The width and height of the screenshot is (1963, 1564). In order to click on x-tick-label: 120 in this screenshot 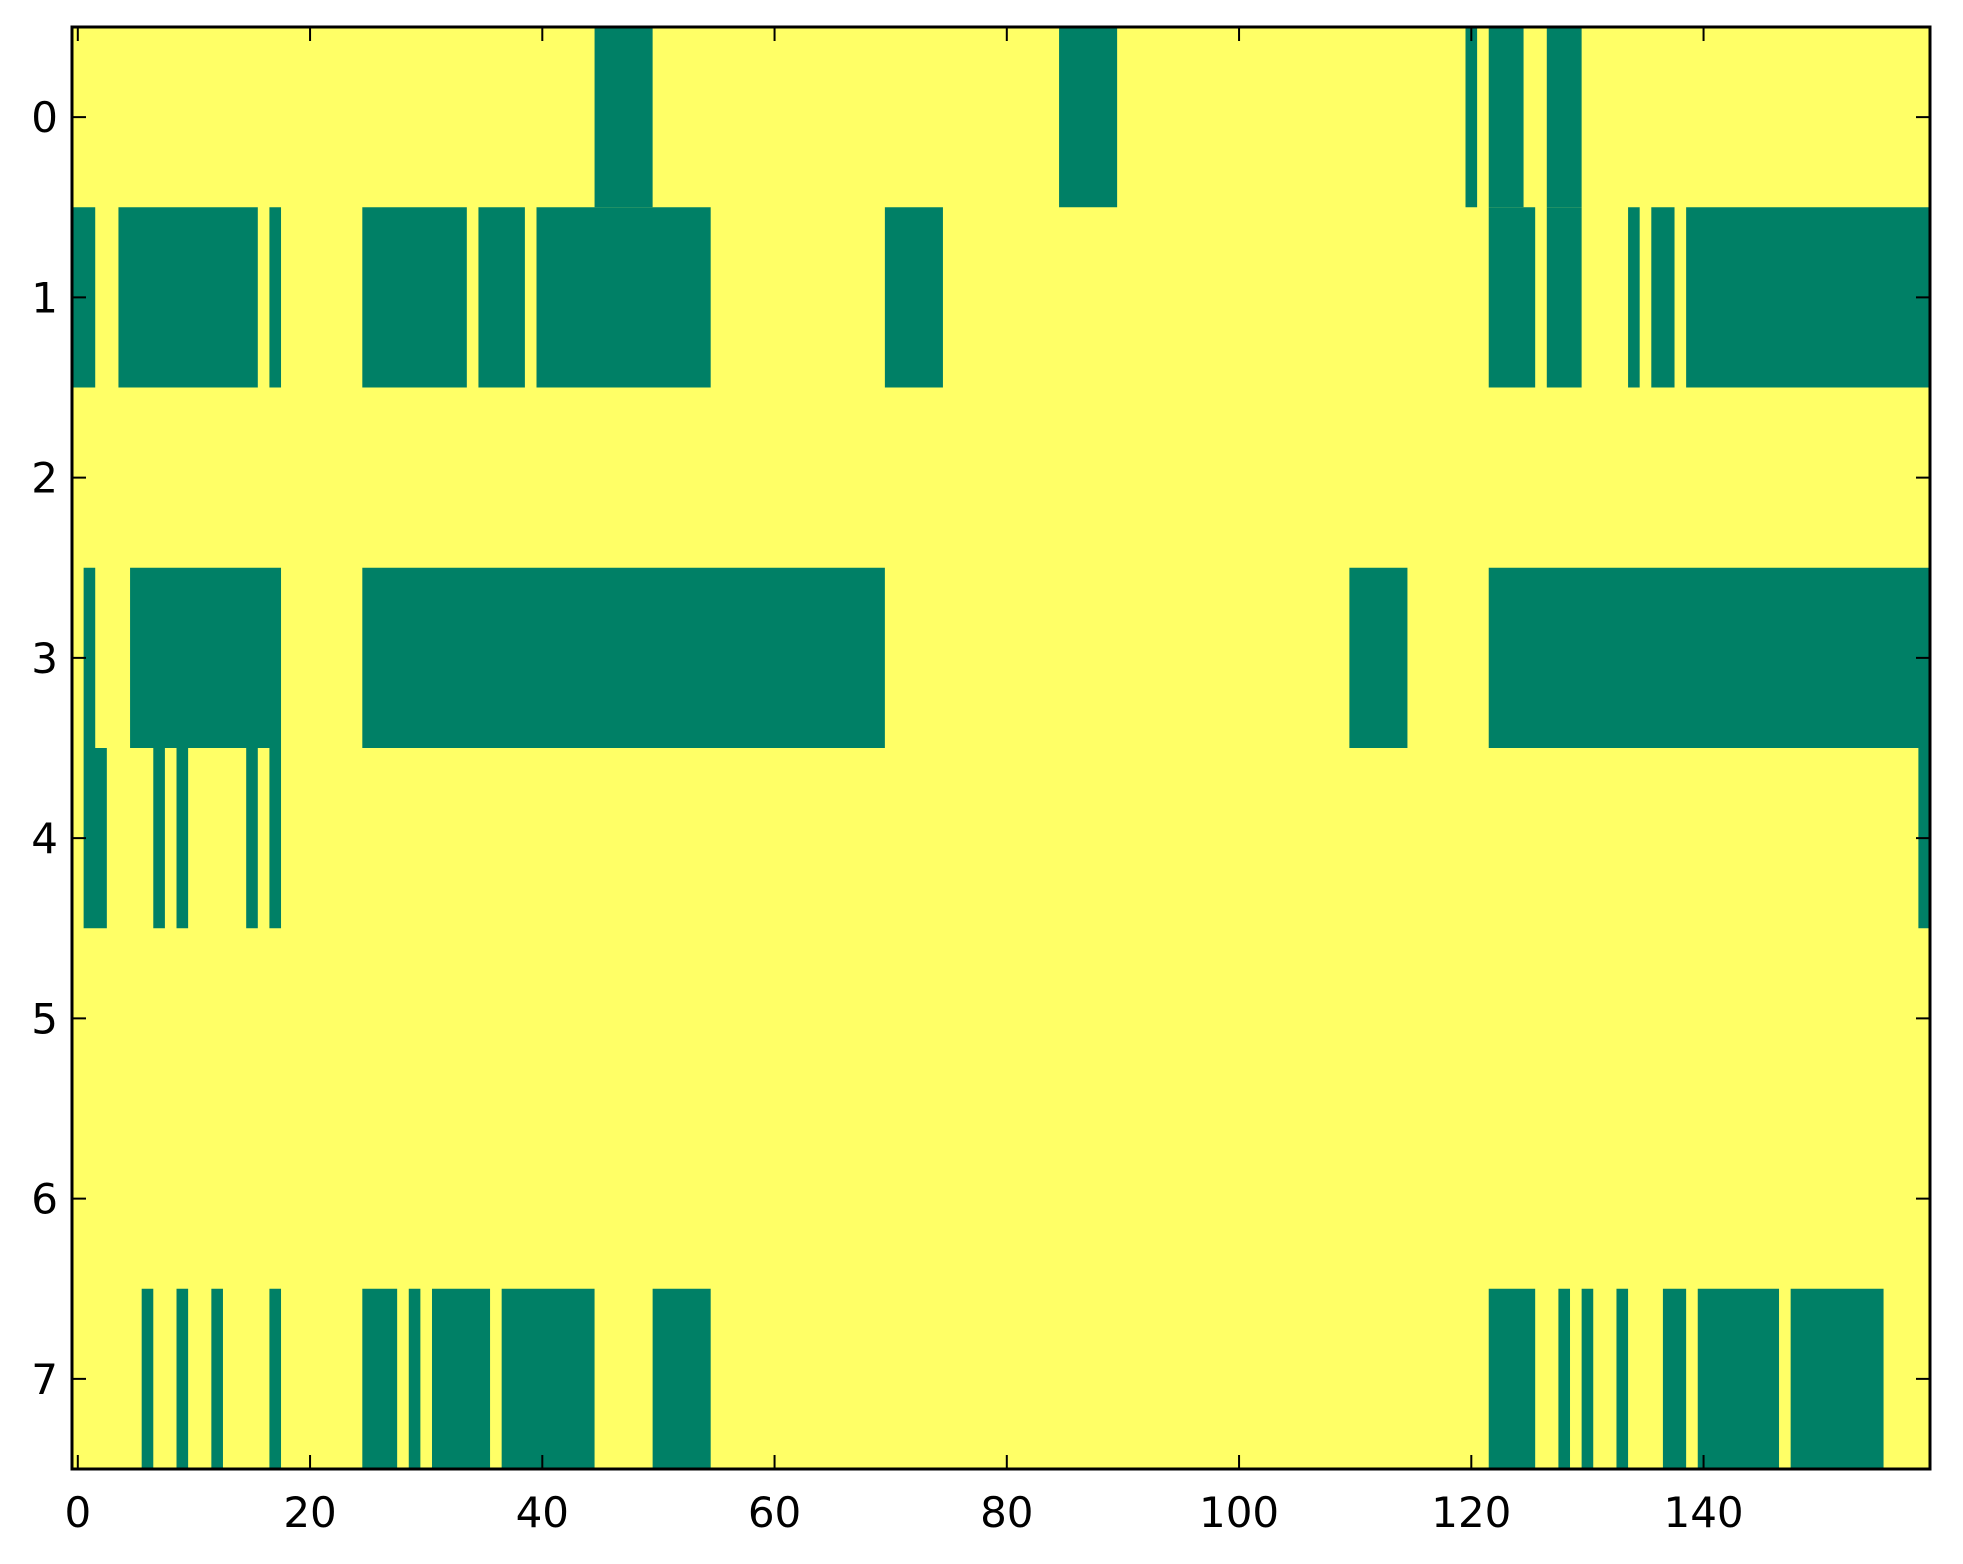, I will do `click(1471, 1512)`.